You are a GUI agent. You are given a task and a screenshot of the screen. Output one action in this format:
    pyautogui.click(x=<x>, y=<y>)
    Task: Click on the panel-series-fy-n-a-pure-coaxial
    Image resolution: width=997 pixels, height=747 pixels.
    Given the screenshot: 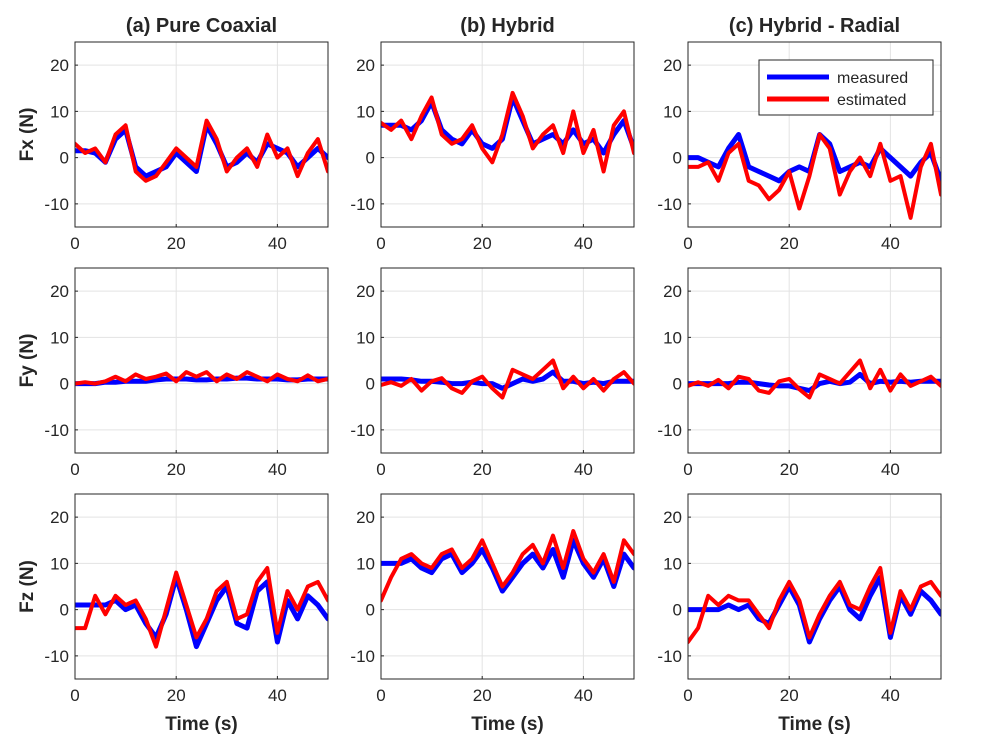 What is the action you would take?
    pyautogui.click(x=201, y=378)
    